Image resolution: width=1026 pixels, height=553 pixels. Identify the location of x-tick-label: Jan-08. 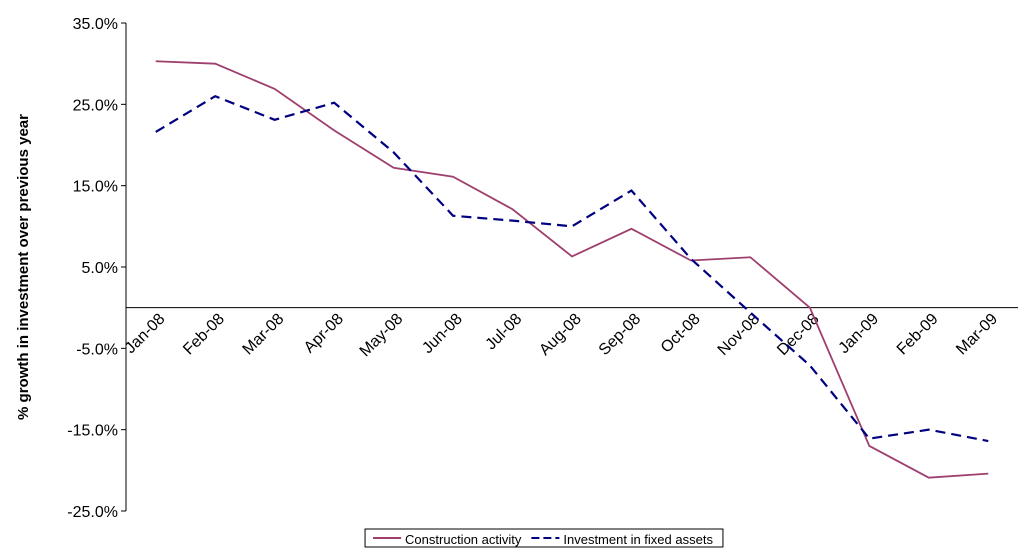
(145, 333).